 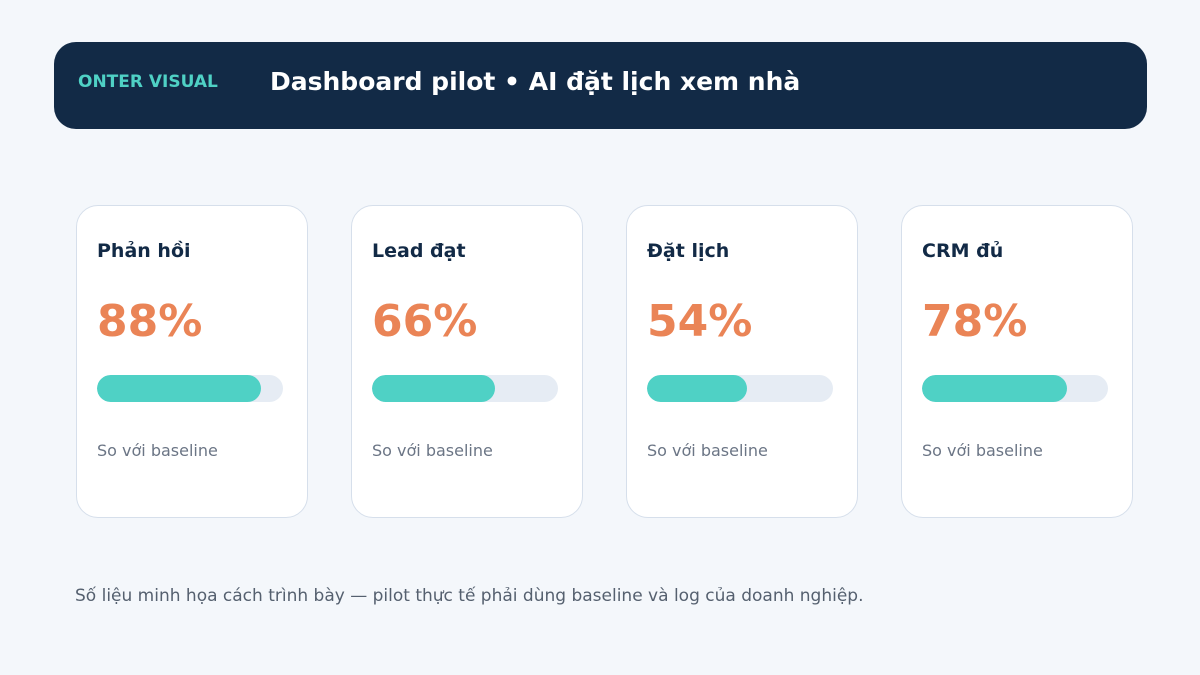 What do you see at coordinates (192, 361) in the screenshot?
I see `metric-card-phan-hoi: Phản hồi 88% So với baseline` at bounding box center [192, 361].